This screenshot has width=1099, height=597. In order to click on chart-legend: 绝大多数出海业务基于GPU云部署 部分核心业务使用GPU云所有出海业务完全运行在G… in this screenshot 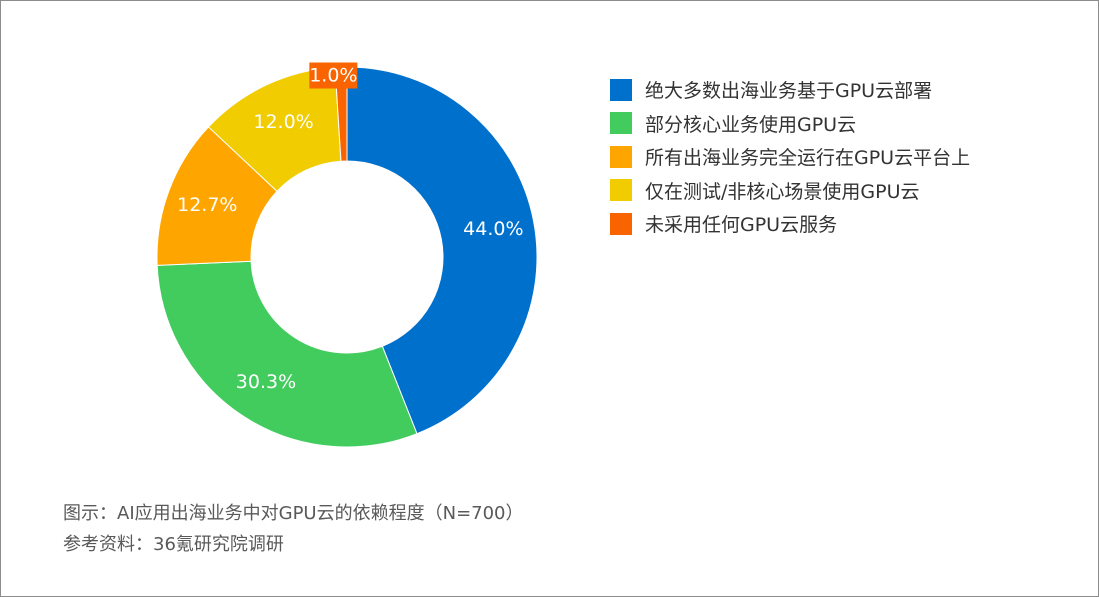, I will do `click(790, 157)`.